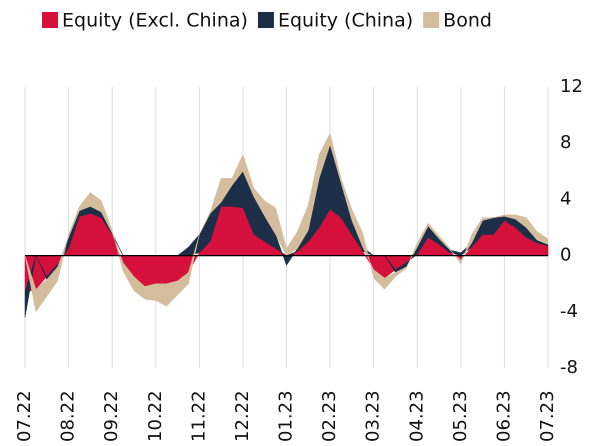  Describe the element at coordinates (571, 86) in the screenshot. I see `y-tick-label: 12` at that location.